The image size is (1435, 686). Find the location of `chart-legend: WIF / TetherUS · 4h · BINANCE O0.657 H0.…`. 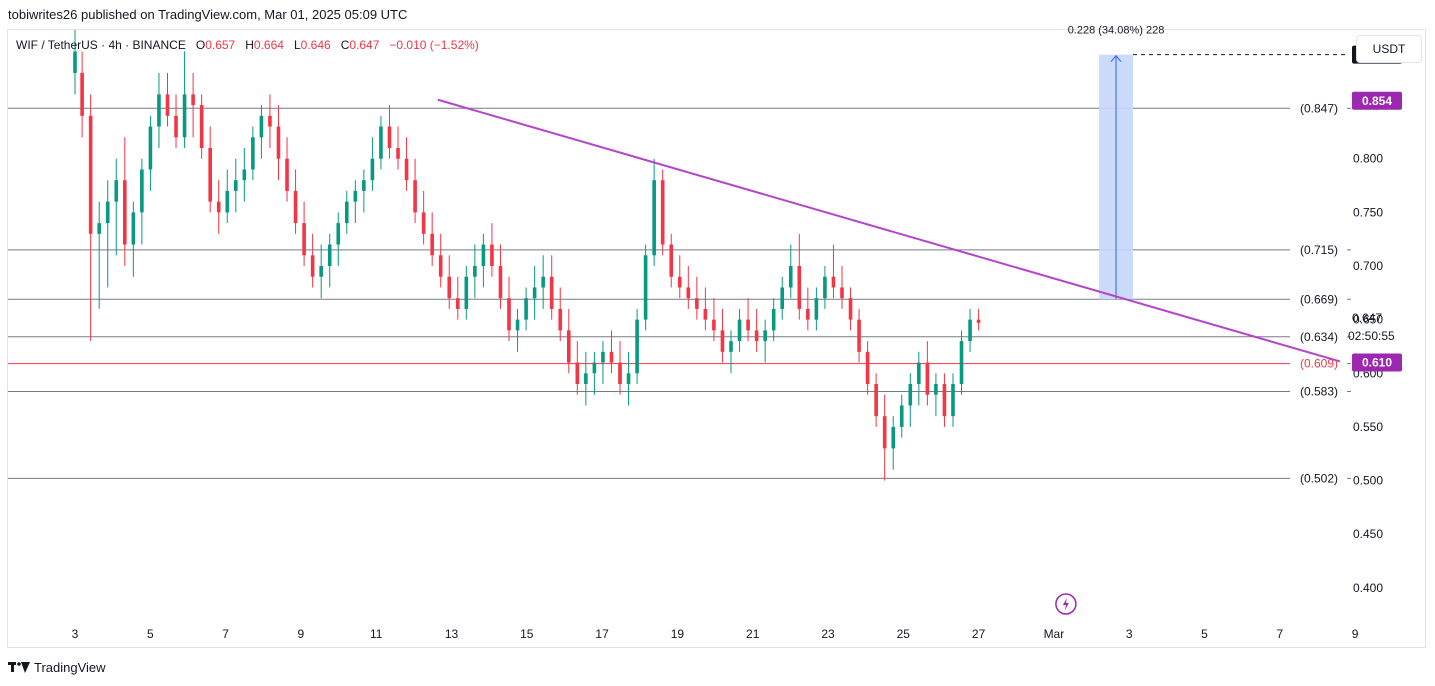

chart-legend: WIF / TetherUS · 4h · BINANCE O0.657 H0.… is located at coordinates (247, 45).